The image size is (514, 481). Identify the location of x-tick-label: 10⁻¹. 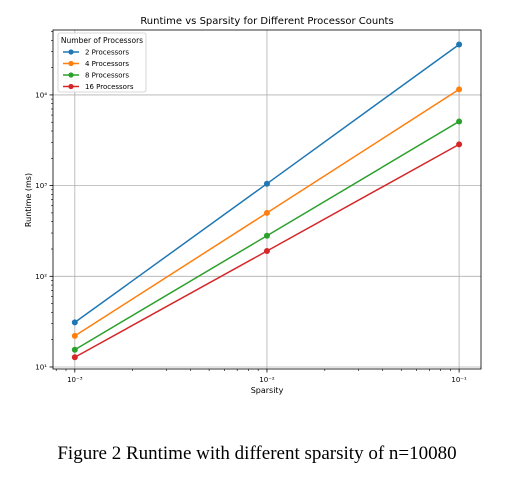
(459, 380).